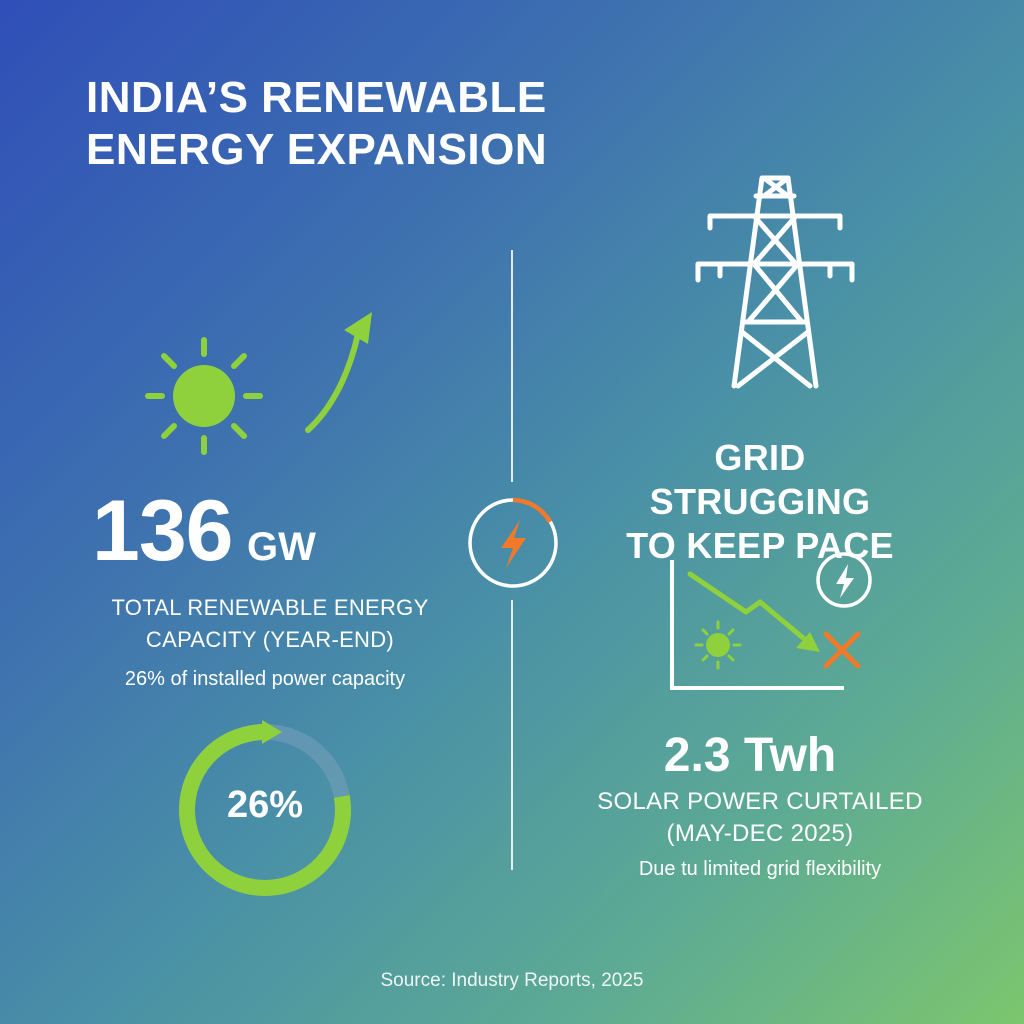 Image resolution: width=1024 pixels, height=1024 pixels. Describe the element at coordinates (760, 833) in the screenshot. I see `curtailed-label-line-2: (MAY-DEC 2025)` at that location.